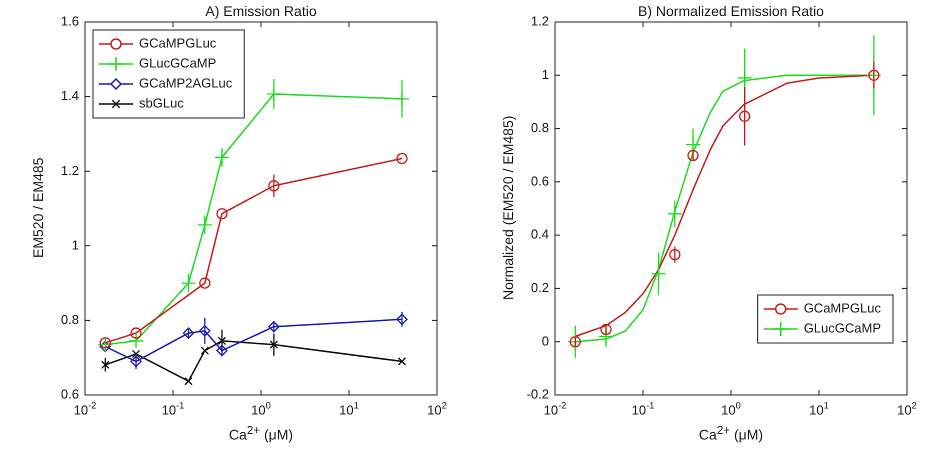  Describe the element at coordinates (38, 208) in the screenshot. I see `y-axis-title: EM520 / EM485` at that location.